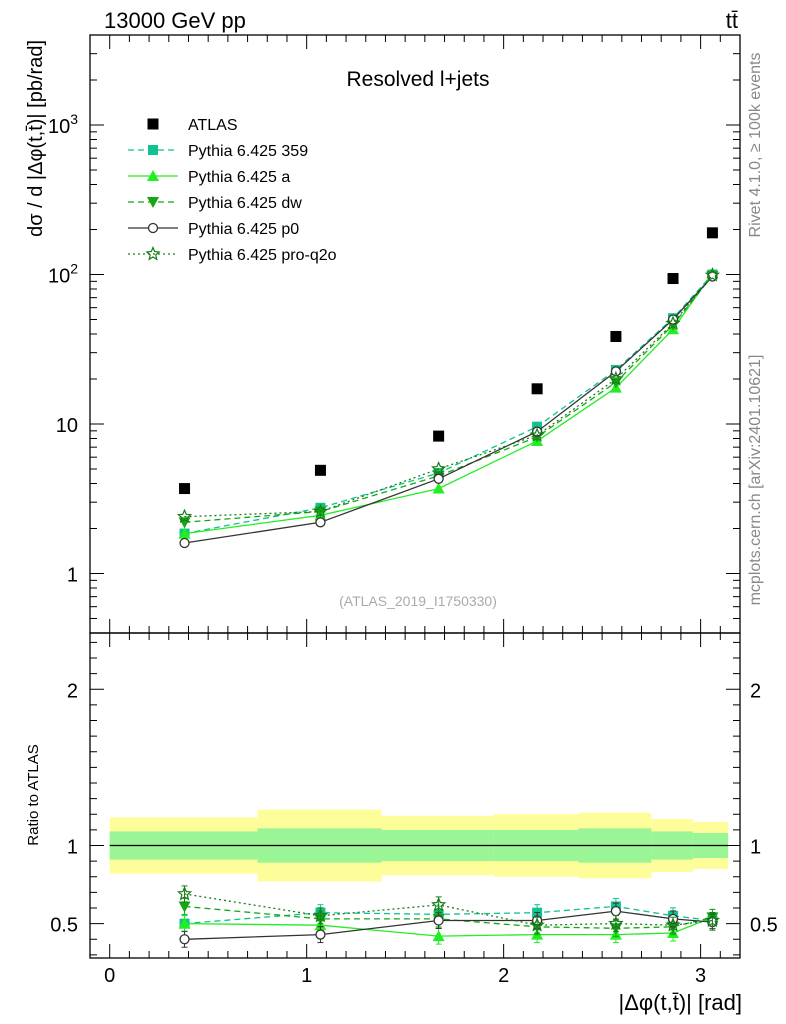  I want to click on analysis-label: (ATLAS_2019_I1750330), so click(418, 601).